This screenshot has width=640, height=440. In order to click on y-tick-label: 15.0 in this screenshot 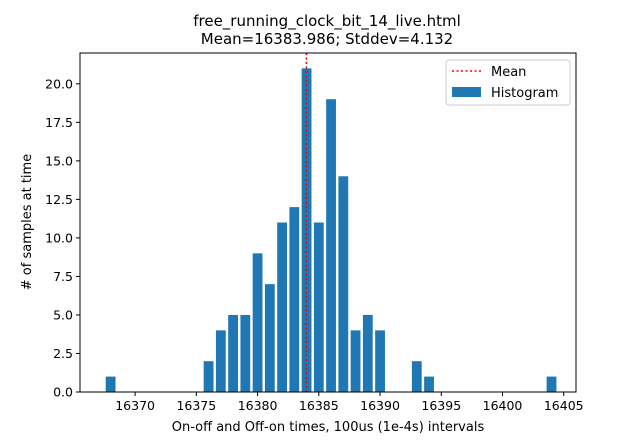, I will do `click(59, 160)`.